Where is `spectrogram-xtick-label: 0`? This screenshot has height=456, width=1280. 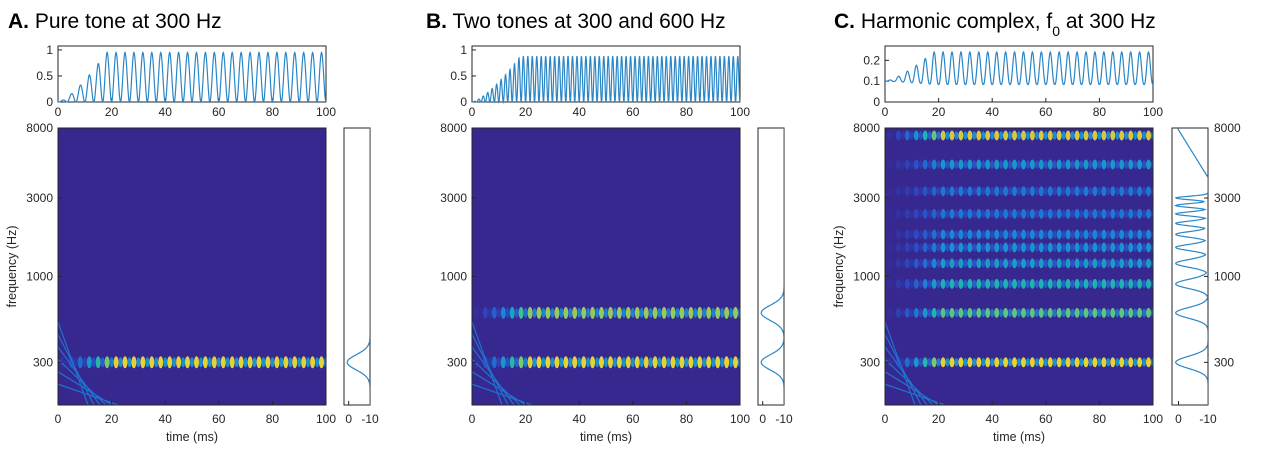
spectrogram-xtick-label: 0 is located at coordinates (885, 419).